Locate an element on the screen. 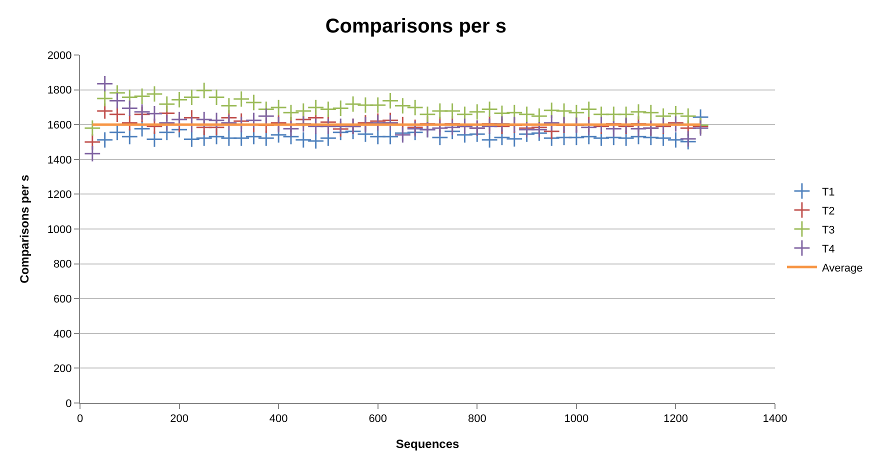  y-tick-label: 200 is located at coordinates (62, 369).